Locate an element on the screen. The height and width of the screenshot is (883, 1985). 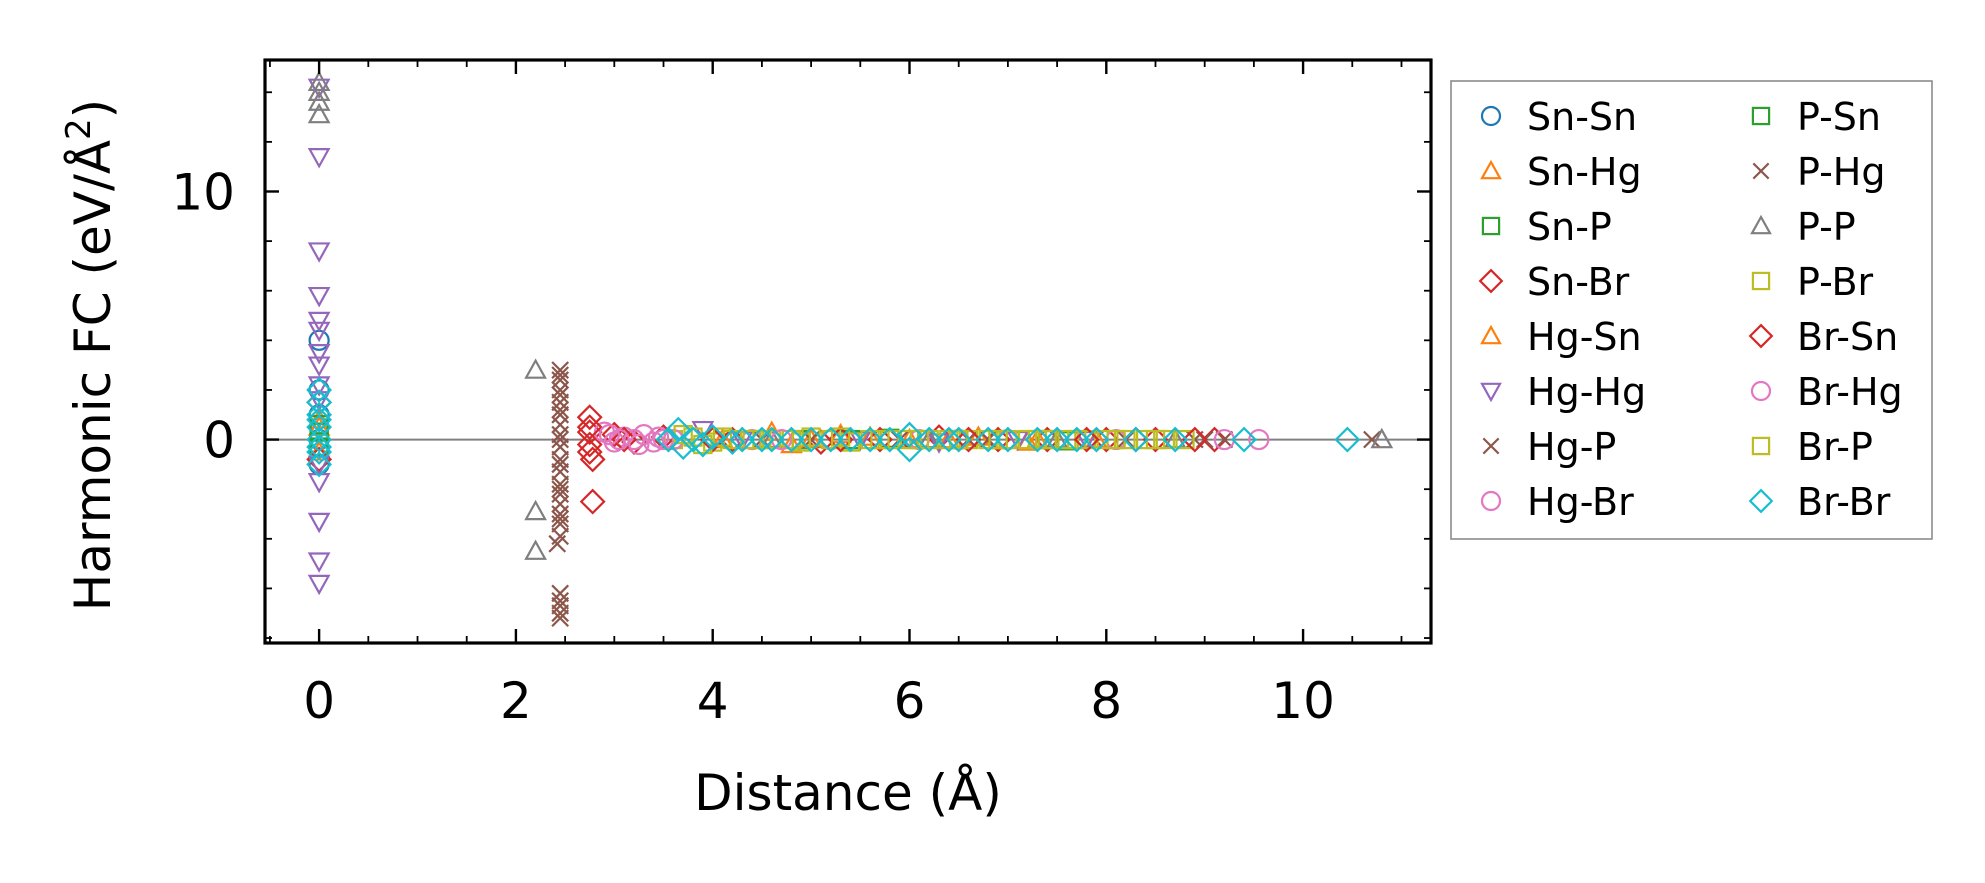
point-hg-sn is located at coordinates (978, 435).